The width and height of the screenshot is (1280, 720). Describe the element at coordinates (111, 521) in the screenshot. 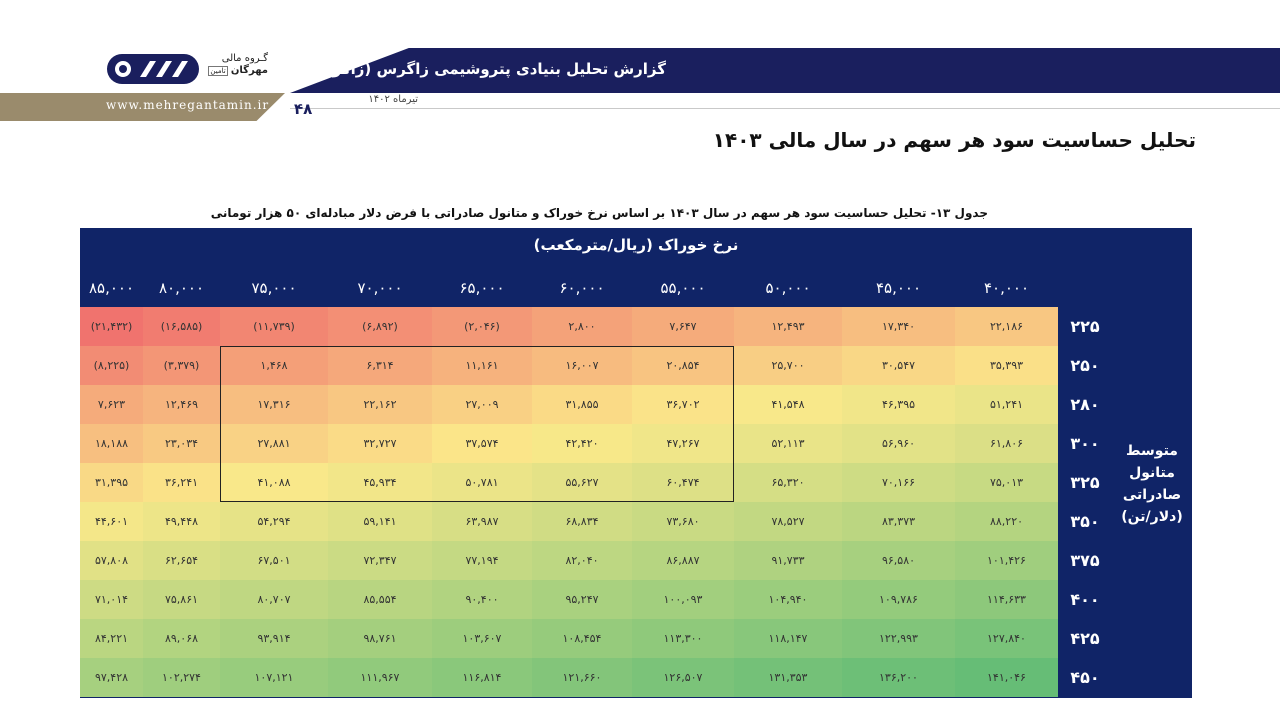

I see `table-cell: ۴۴,۶۰۱` at that location.